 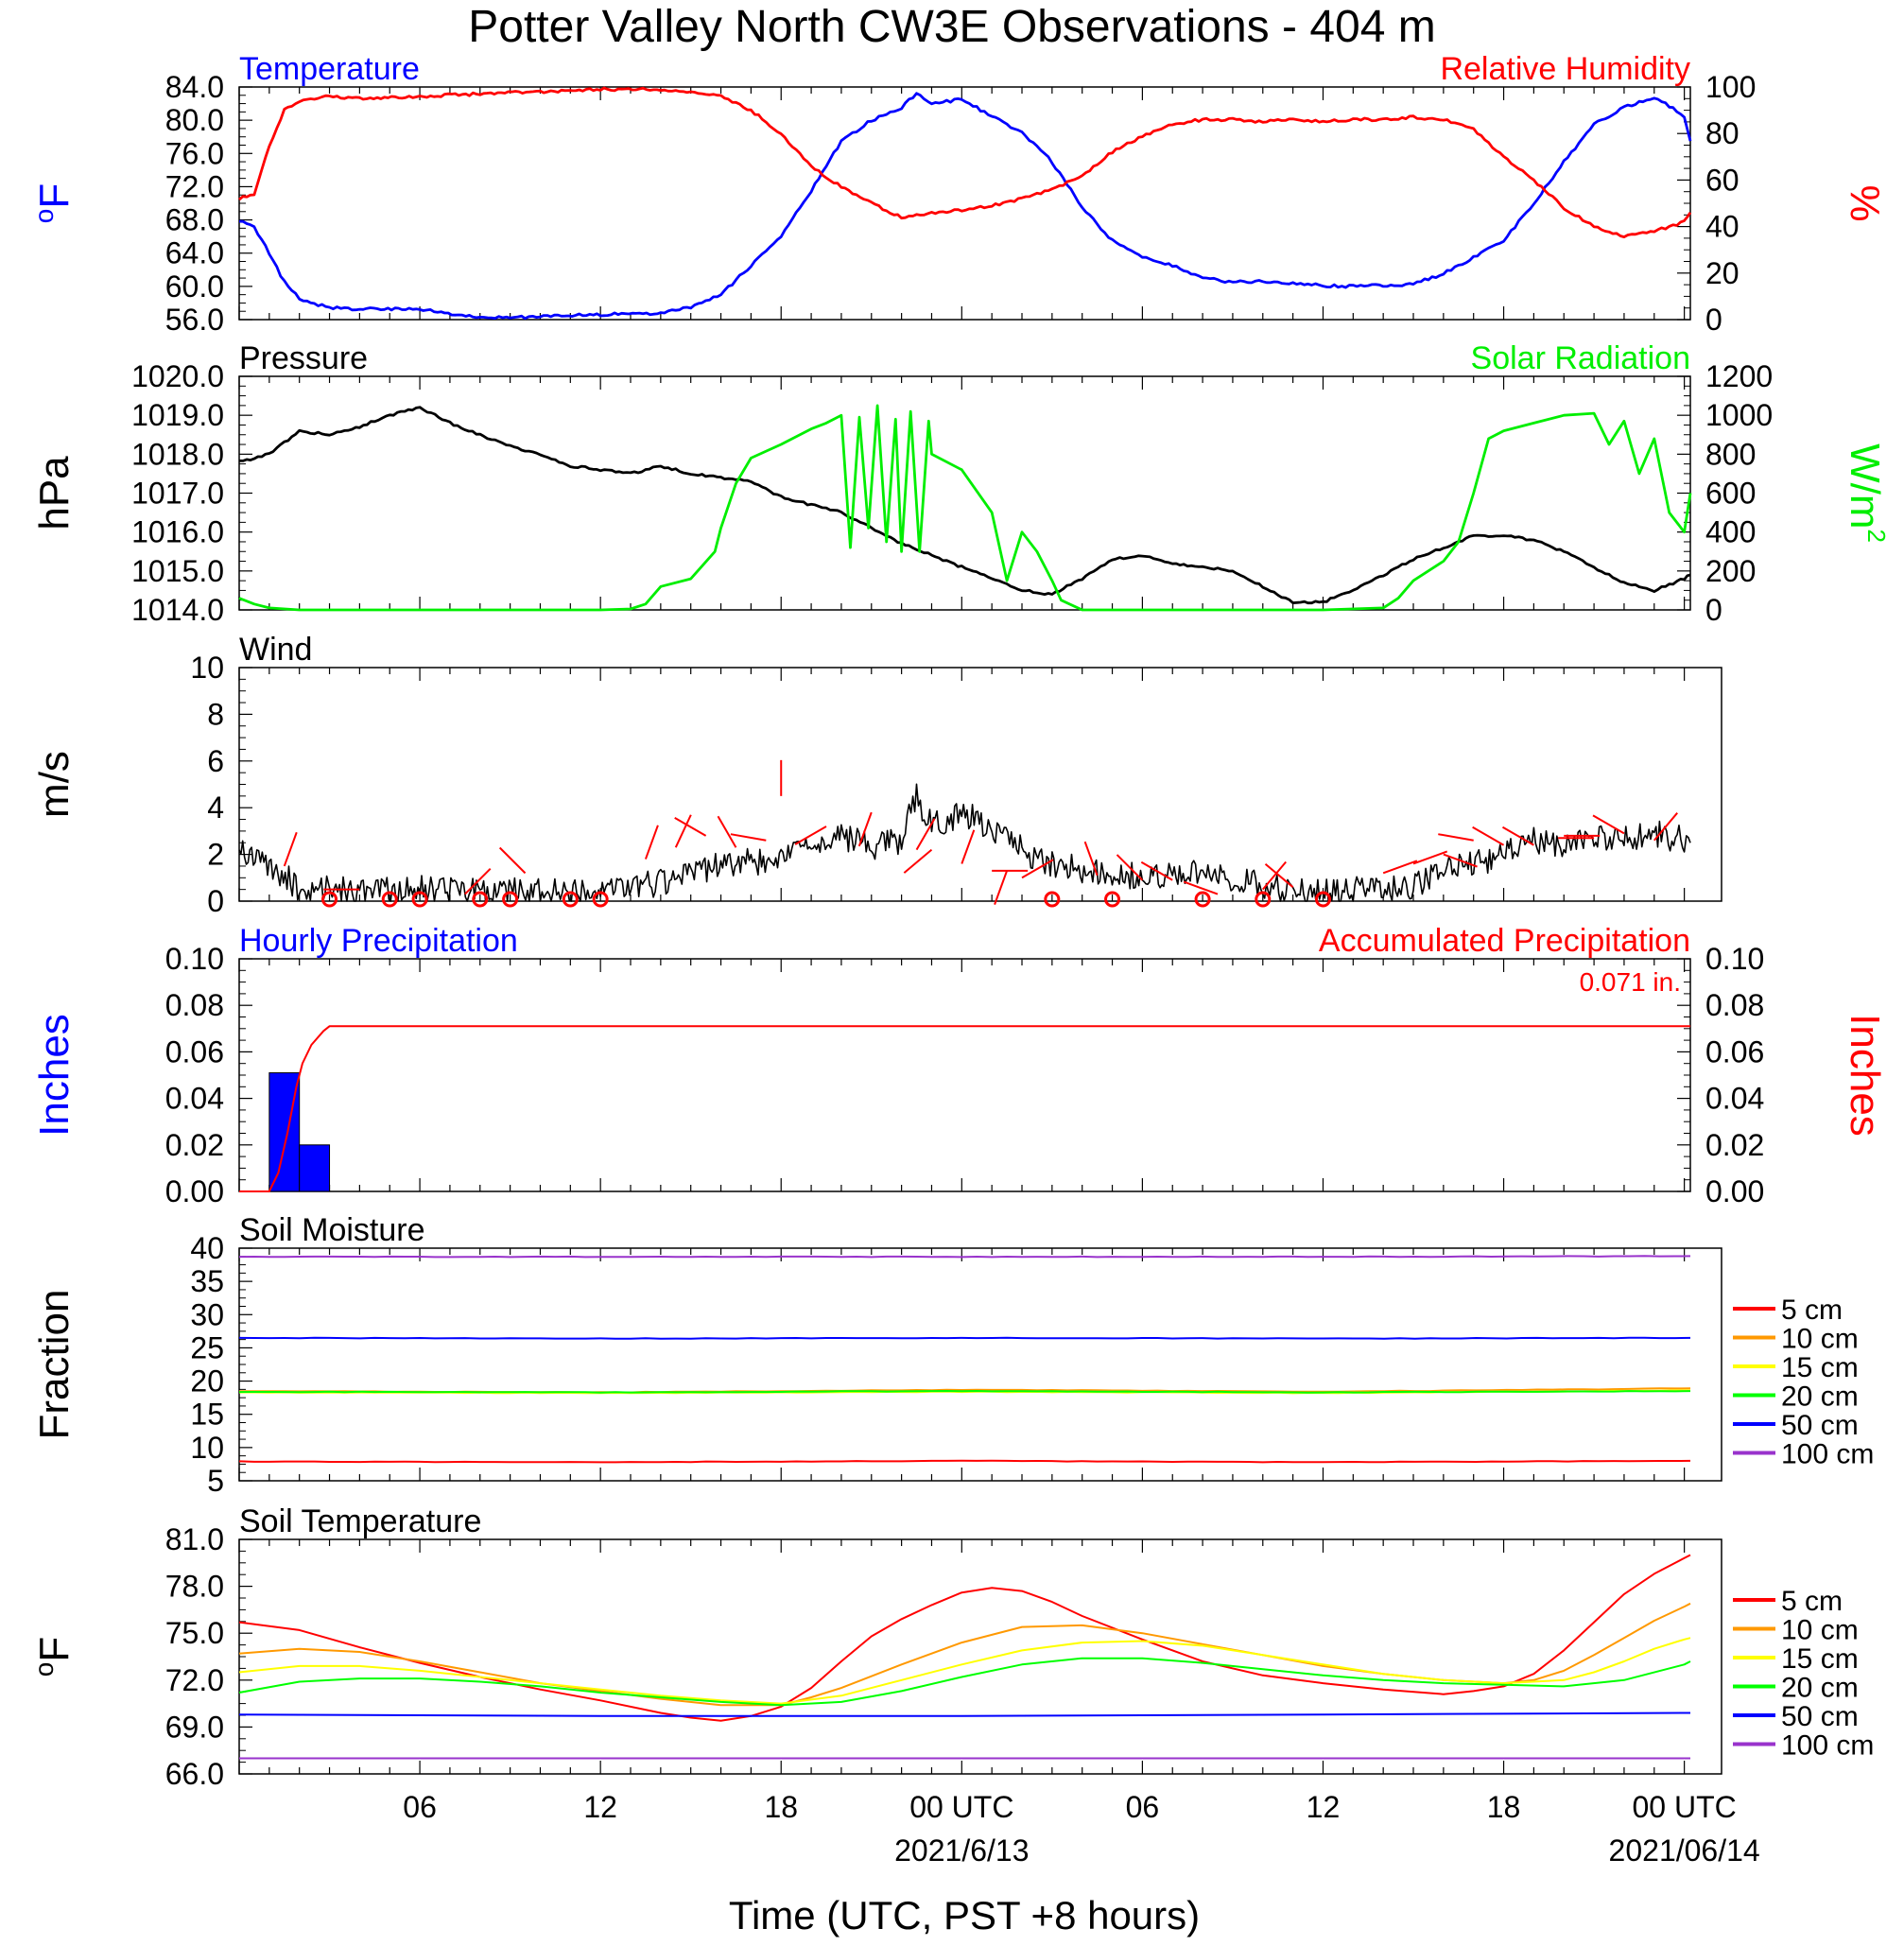 I want to click on legend-label: 15 cm, so click(x=1820, y=1659).